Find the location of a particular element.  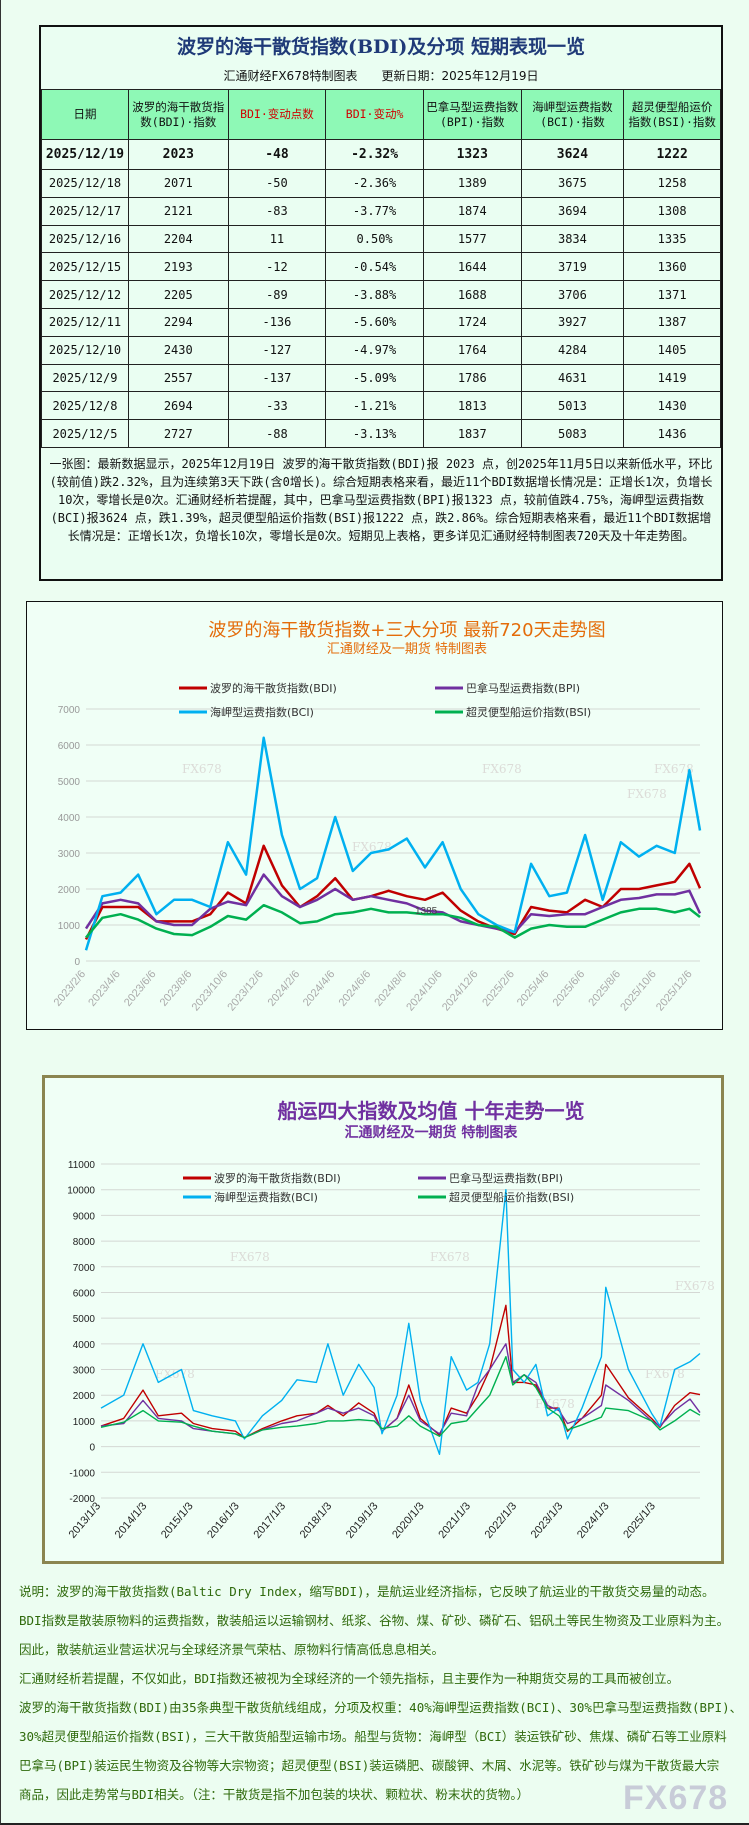

table-cell: 2025/12/8 is located at coordinates (85, 406).